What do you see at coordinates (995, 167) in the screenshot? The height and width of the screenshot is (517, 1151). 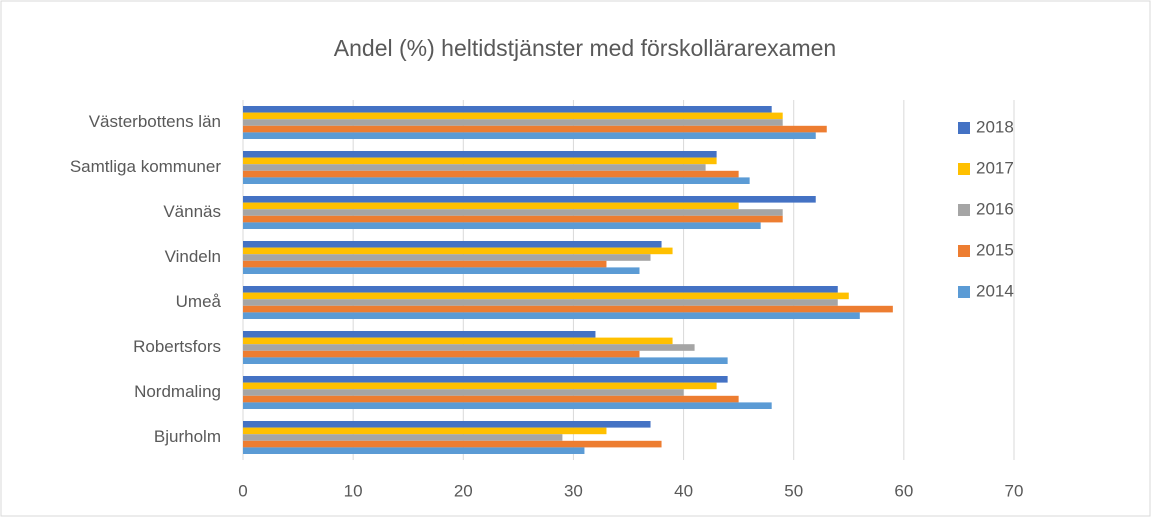 I see `legend-label: 2017` at bounding box center [995, 167].